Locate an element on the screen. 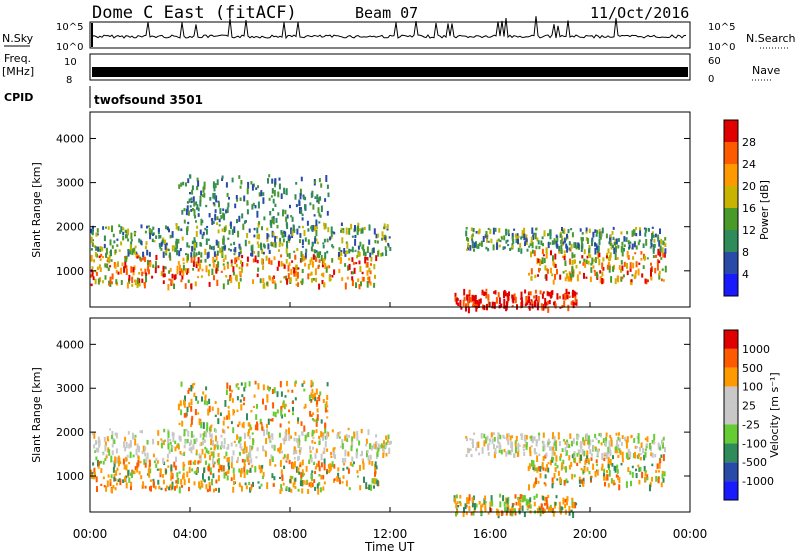 This screenshot has width=800, height=554. freq-label-line1: Freq. is located at coordinates (17, 58).